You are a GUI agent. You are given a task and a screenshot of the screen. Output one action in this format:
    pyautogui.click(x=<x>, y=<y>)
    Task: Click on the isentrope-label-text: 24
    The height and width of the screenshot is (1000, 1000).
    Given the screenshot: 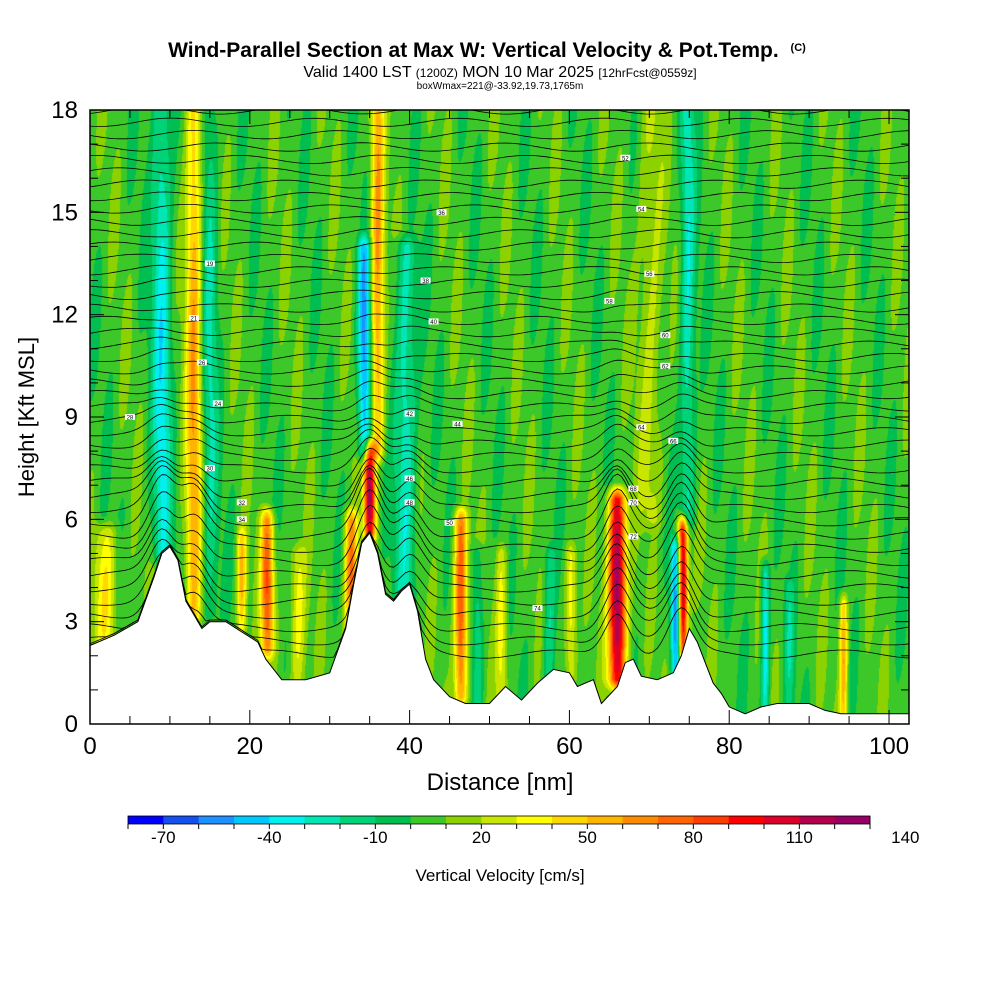 What is the action you would take?
    pyautogui.click(x=218, y=405)
    